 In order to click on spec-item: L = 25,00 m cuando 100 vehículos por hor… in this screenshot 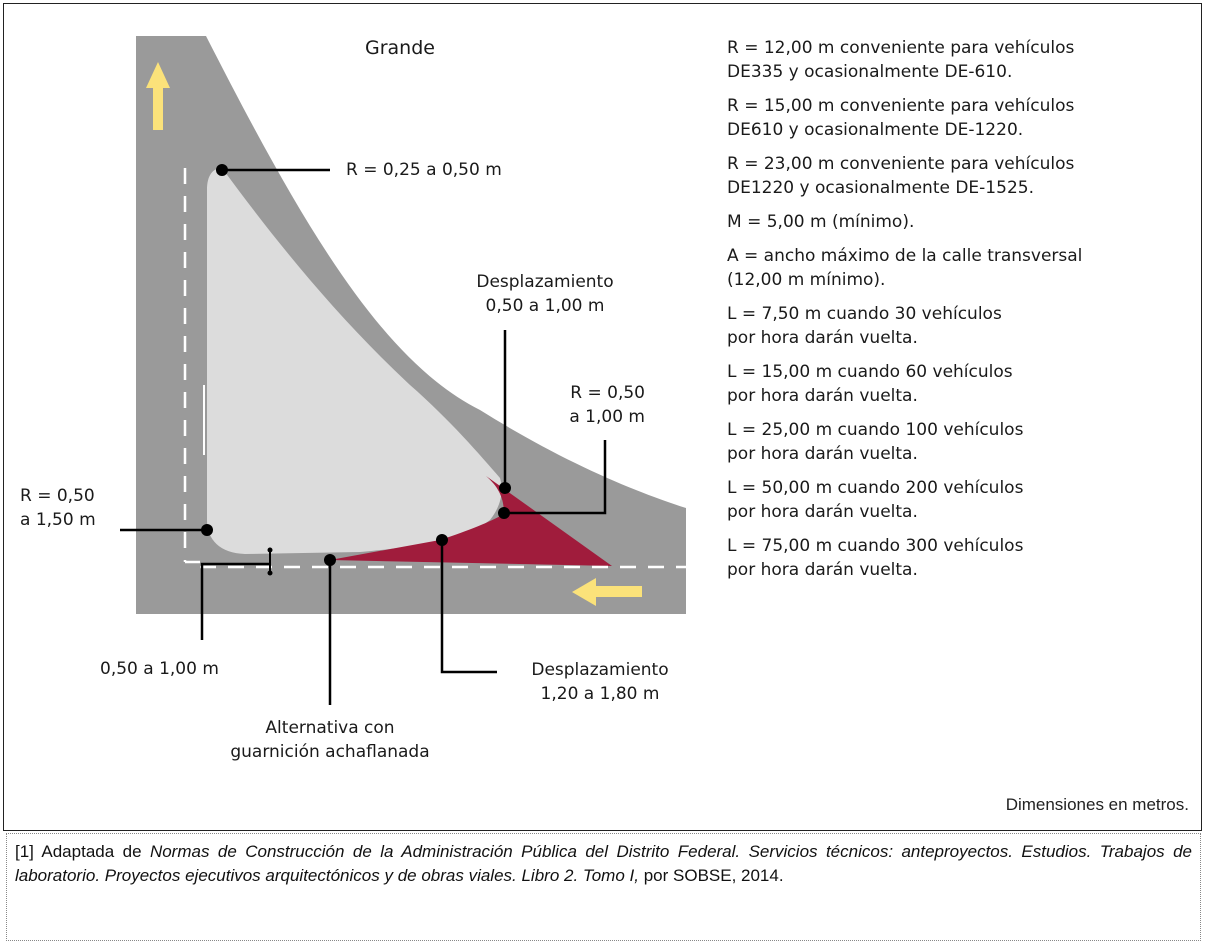, I will do `click(962, 442)`.